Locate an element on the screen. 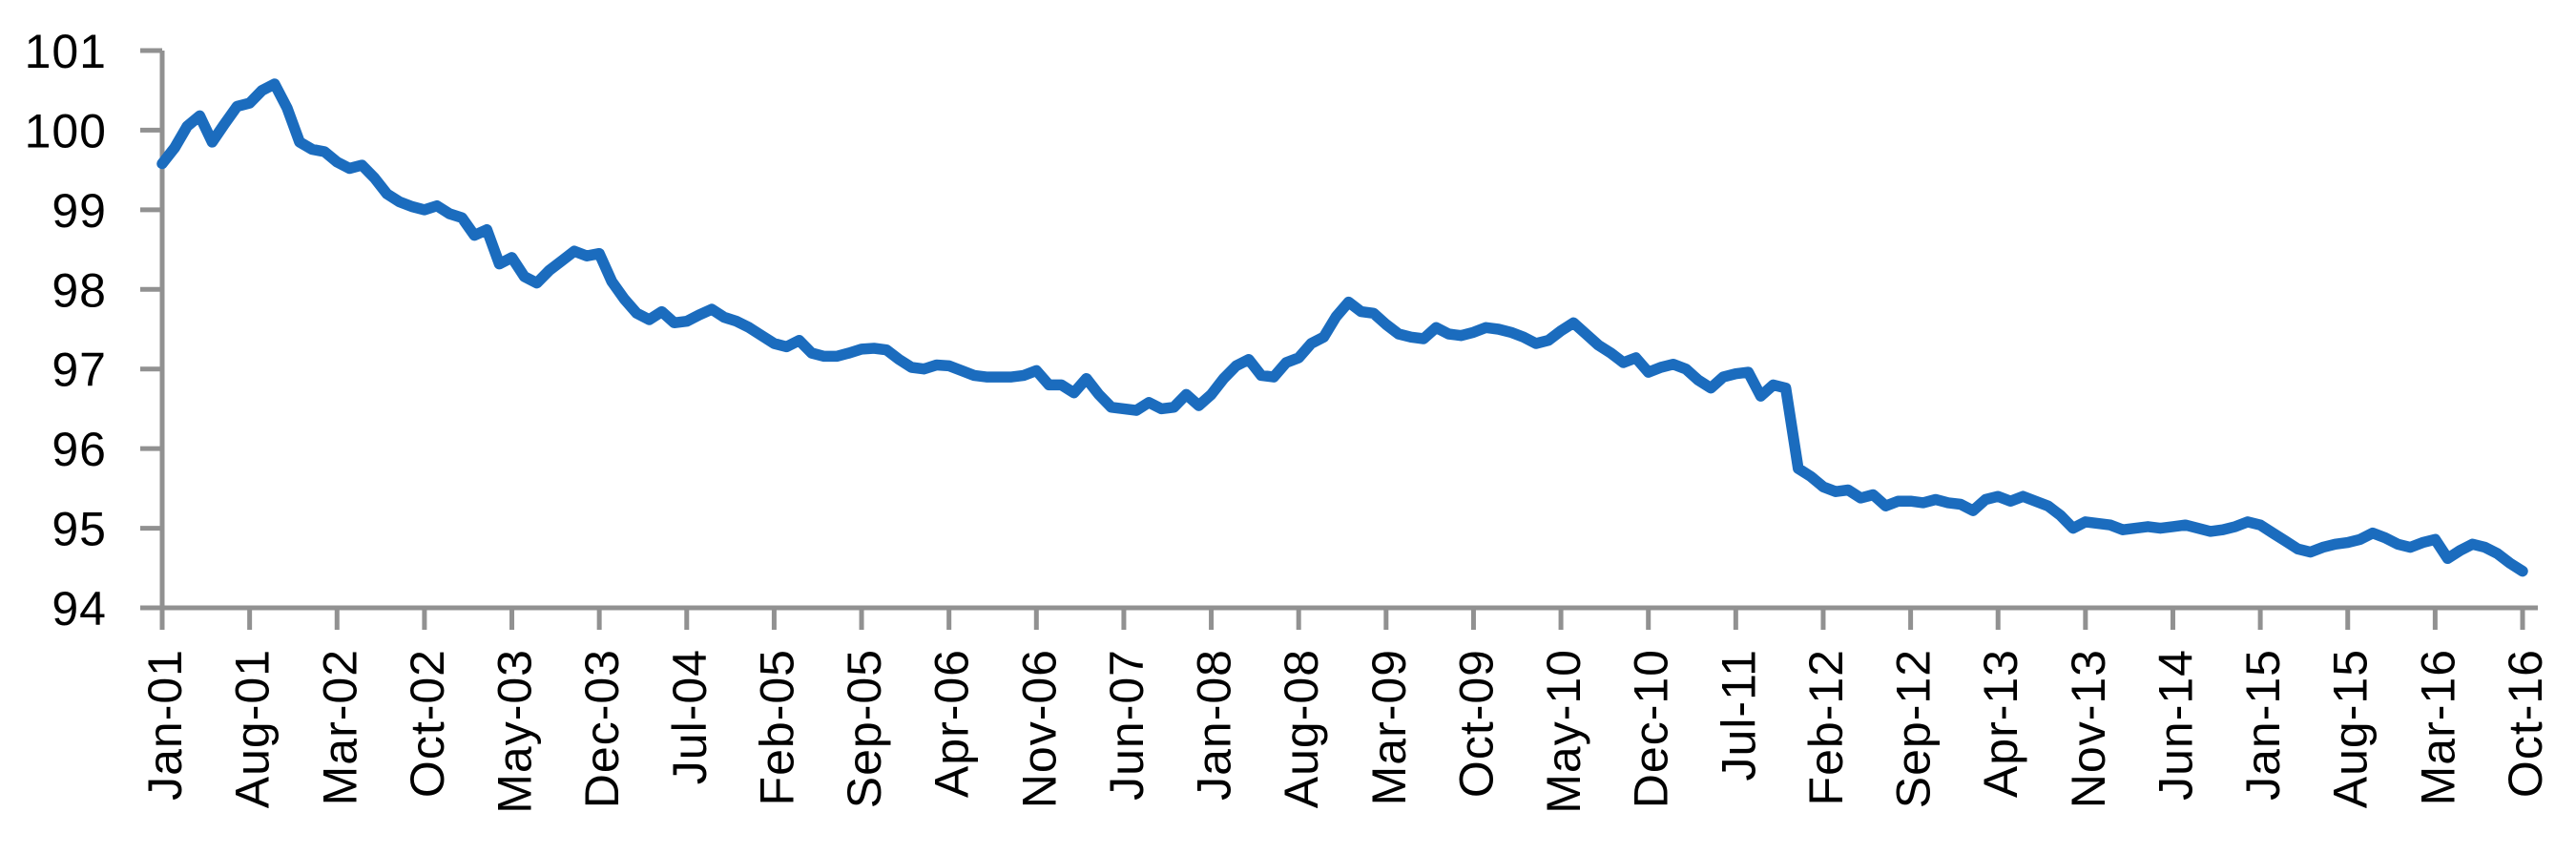 The image size is (2576, 854). y-tick-label: 98 is located at coordinates (79, 290).